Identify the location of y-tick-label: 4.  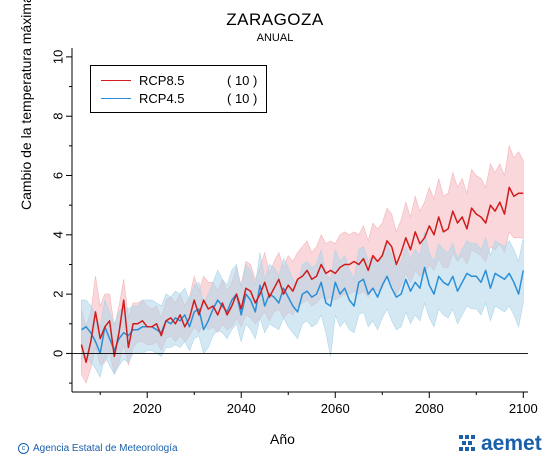
(58, 234).